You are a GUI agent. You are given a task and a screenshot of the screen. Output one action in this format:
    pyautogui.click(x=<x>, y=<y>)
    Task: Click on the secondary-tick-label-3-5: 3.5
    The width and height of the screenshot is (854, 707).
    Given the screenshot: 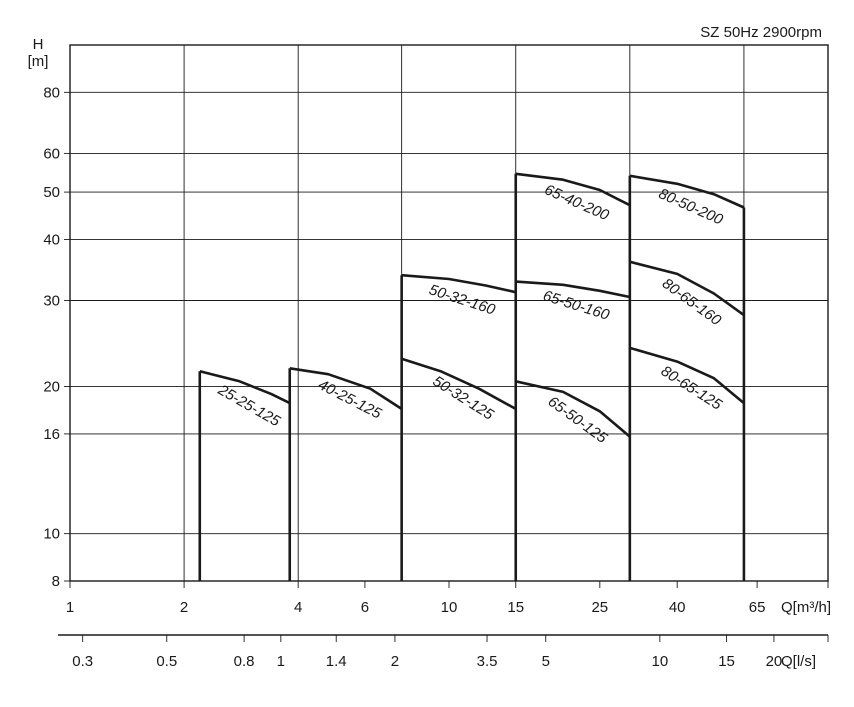 What is the action you would take?
    pyautogui.click(x=487, y=661)
    